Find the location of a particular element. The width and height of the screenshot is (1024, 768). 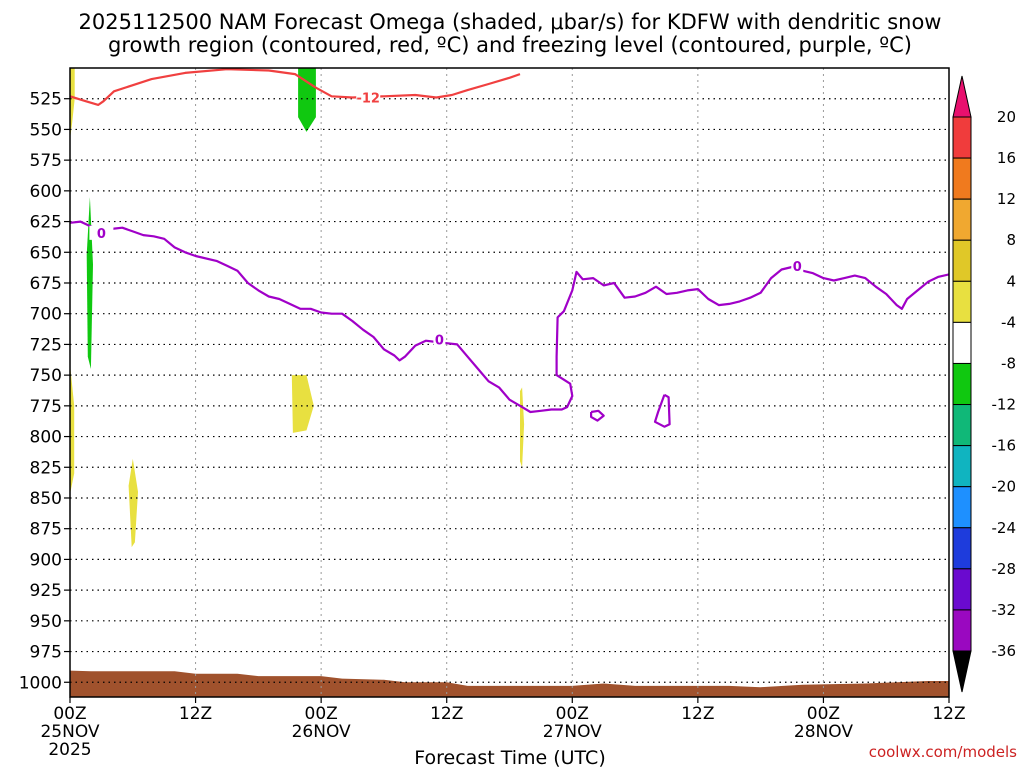

x-tick-date-72: 28NOV is located at coordinates (823, 732).